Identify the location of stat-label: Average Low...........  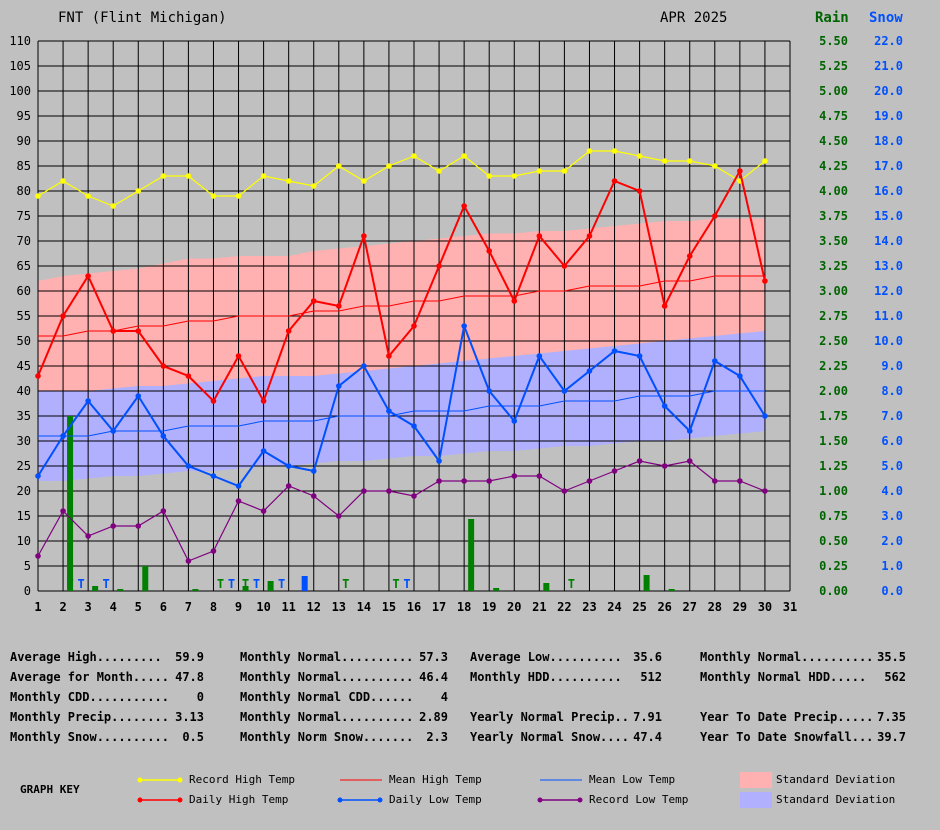
(546, 657).